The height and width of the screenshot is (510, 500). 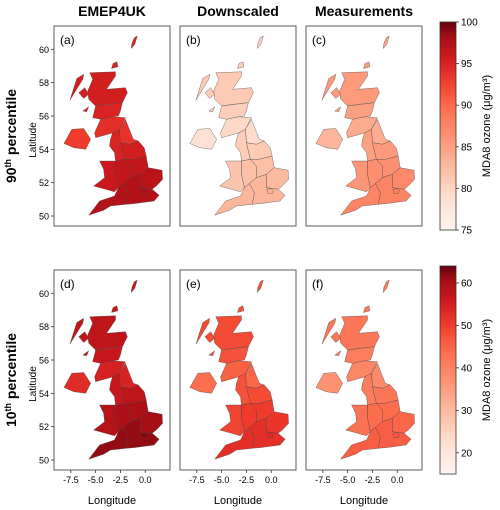 I want to click on colorbar-tick-label: 95, so click(x=467, y=64).